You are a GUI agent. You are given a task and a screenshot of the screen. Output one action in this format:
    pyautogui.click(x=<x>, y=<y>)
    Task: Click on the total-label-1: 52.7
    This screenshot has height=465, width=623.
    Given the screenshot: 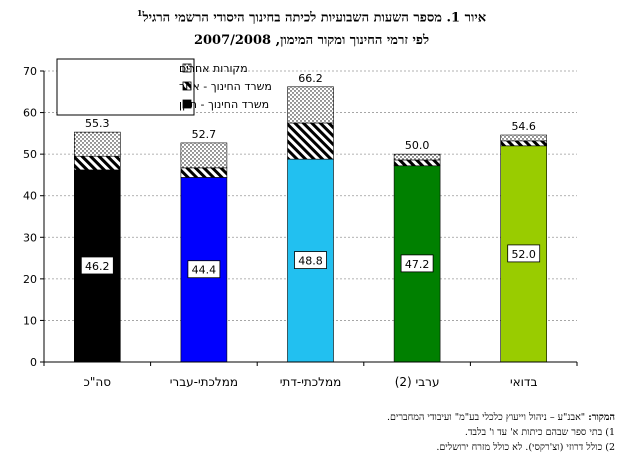 What is the action you would take?
    pyautogui.click(x=204, y=134)
    